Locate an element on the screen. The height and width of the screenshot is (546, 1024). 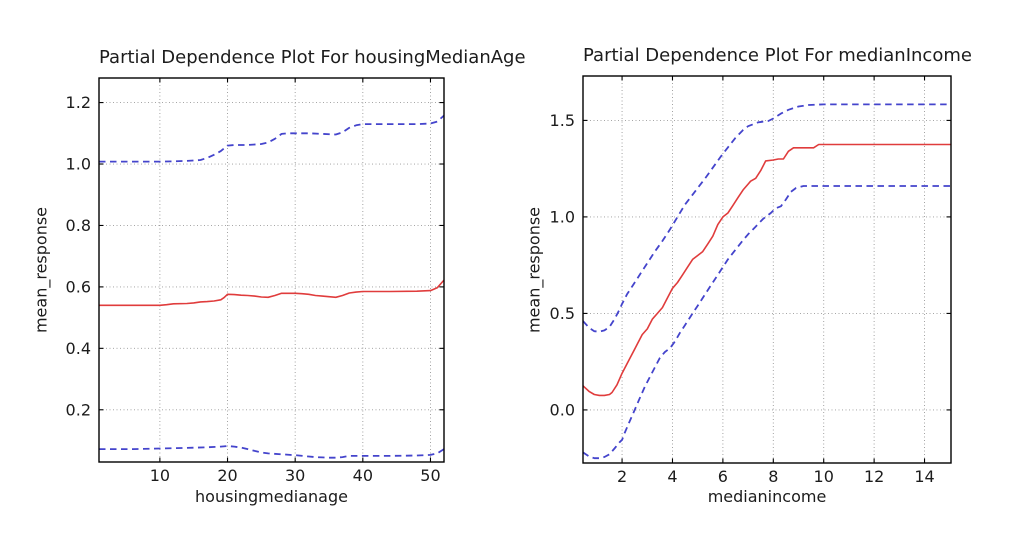
svg-text: 20 is located at coordinates (227, 475).